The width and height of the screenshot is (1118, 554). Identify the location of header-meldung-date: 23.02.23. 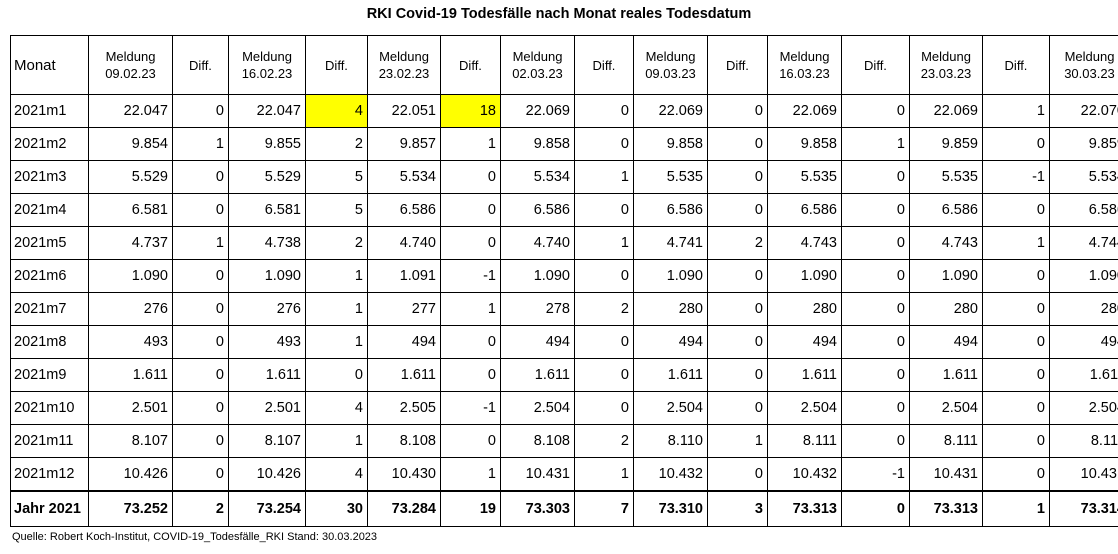
(404, 73).